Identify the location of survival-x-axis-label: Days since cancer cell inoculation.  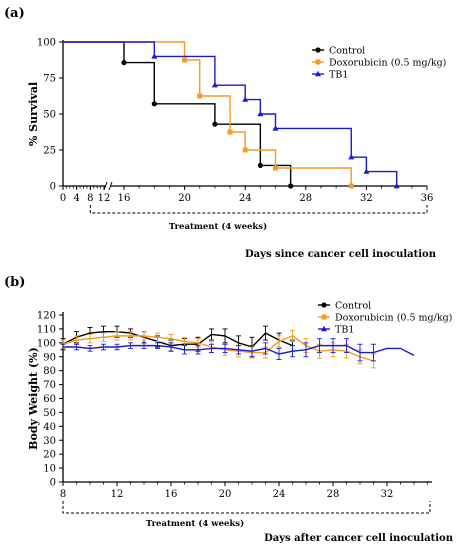
(341, 254).